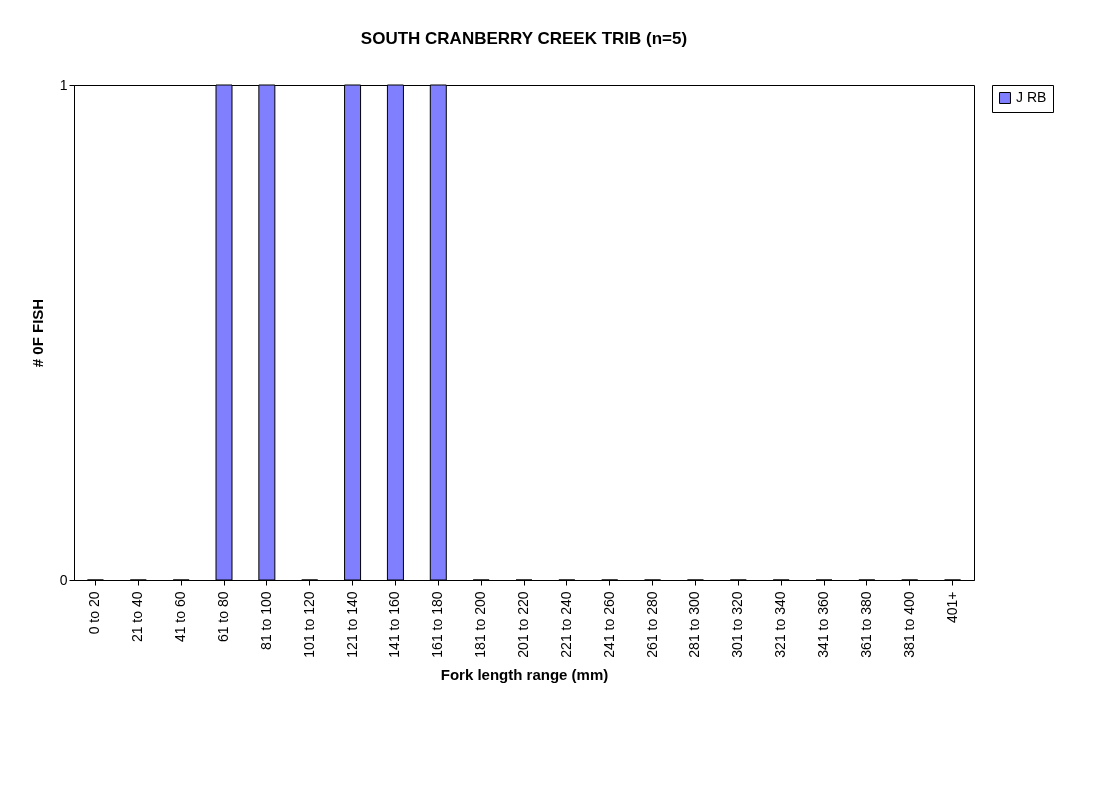 This screenshot has width=1107, height=791. Describe the element at coordinates (780, 624) in the screenshot. I see `x-tick-label: 321 to 340` at that location.